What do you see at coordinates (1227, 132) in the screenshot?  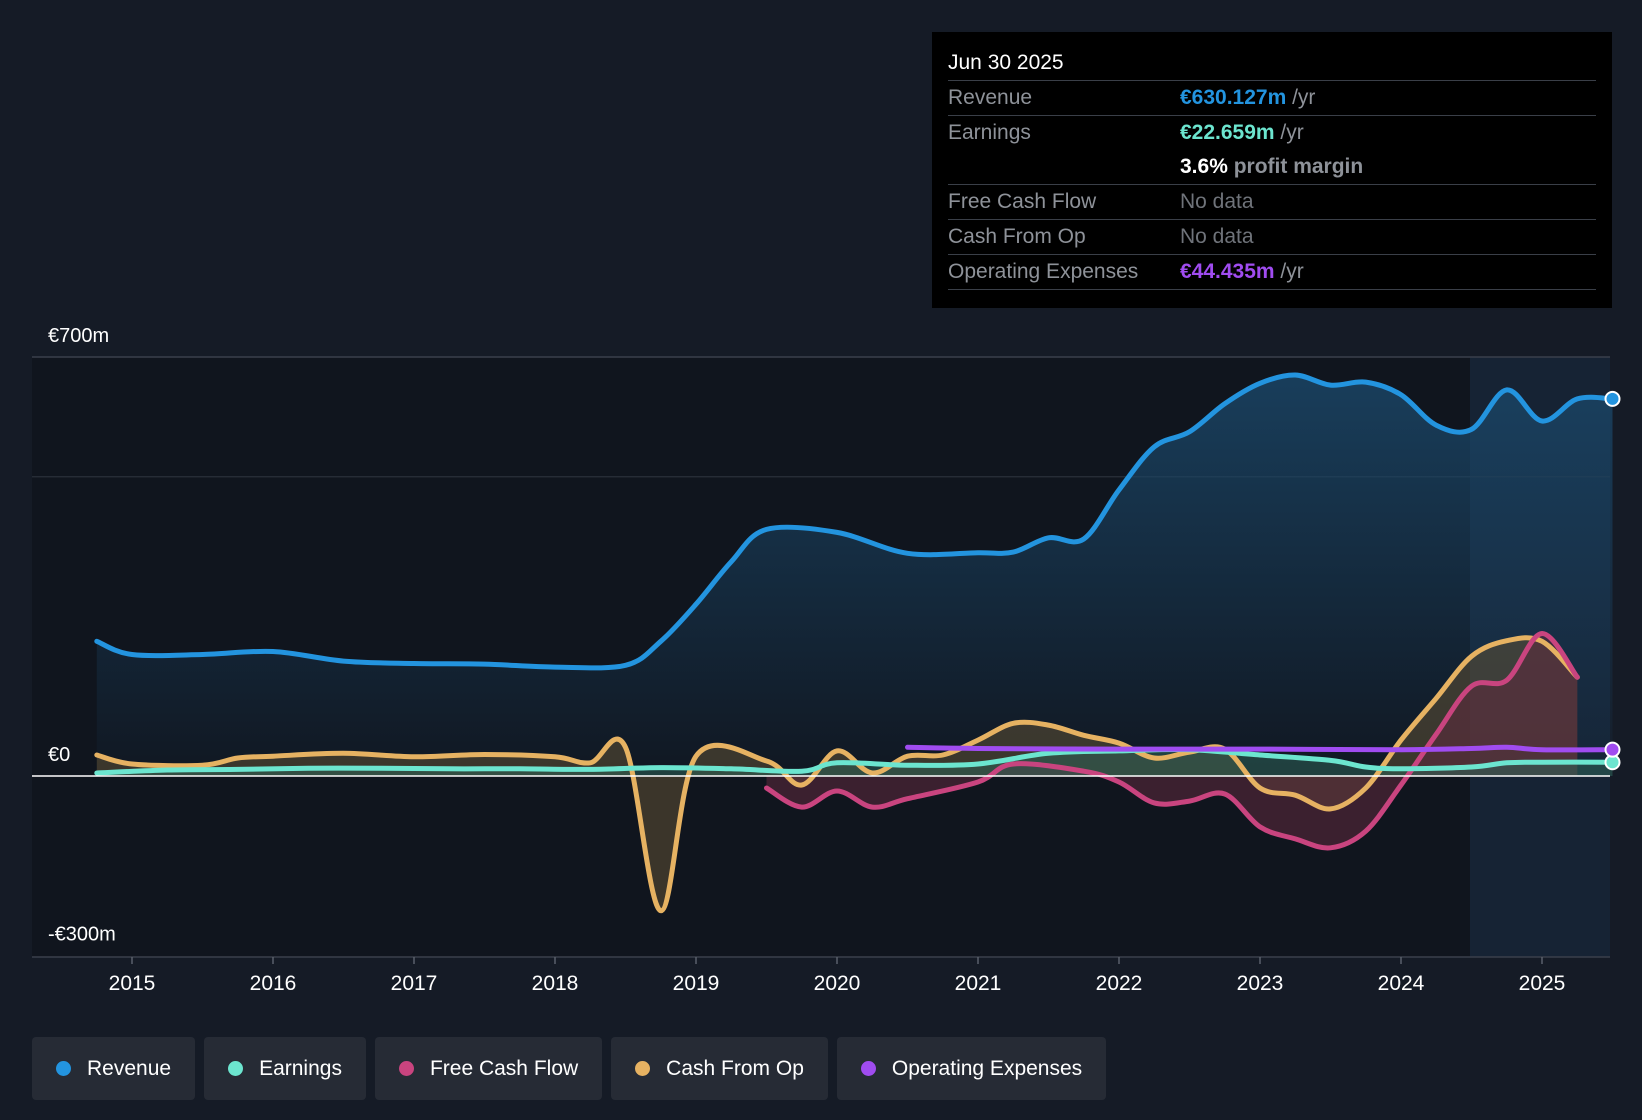 I see `tooltip-earnings-value: €22.659m` at bounding box center [1227, 132].